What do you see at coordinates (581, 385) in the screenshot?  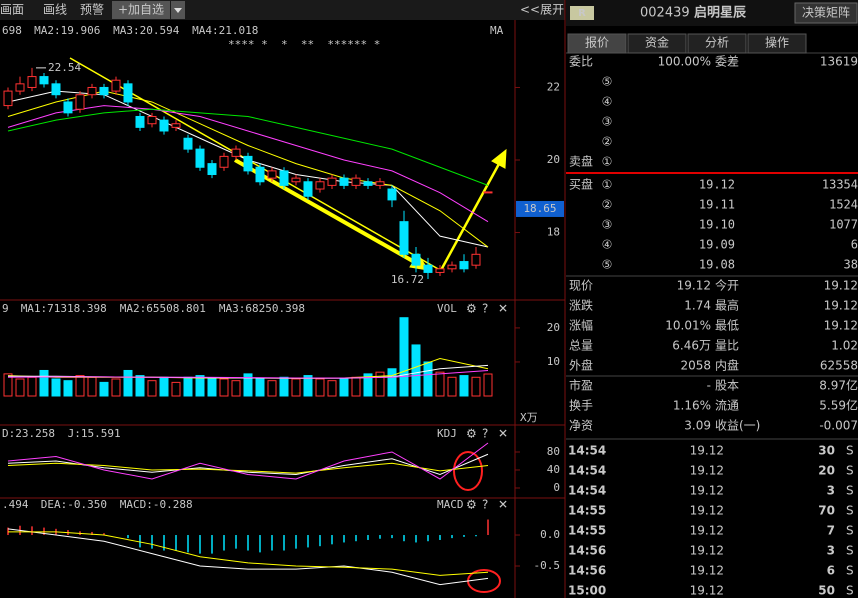 I see `label: 市盈` at bounding box center [581, 385].